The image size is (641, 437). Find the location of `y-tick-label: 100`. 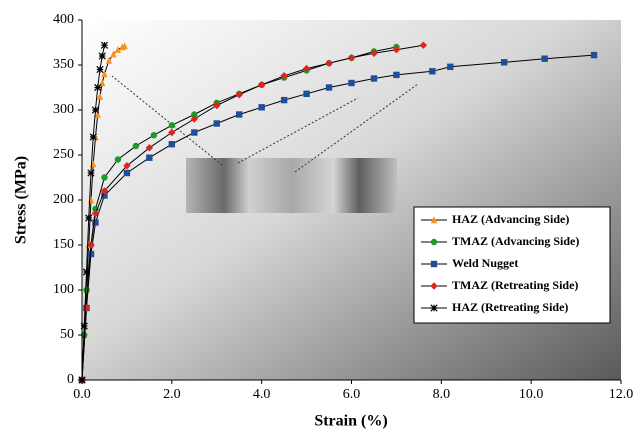

y-tick-label: 100 is located at coordinates (63, 289).